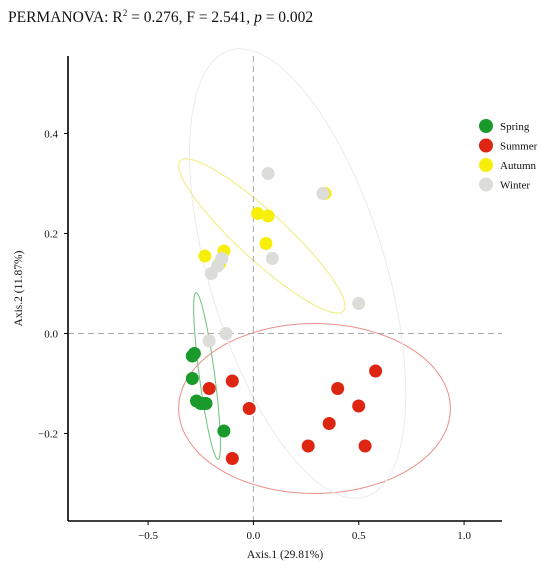 This screenshot has height=572, width=550. What do you see at coordinates (287, 17) in the screenshot?
I see `p-value: = 0.002` at bounding box center [287, 17].